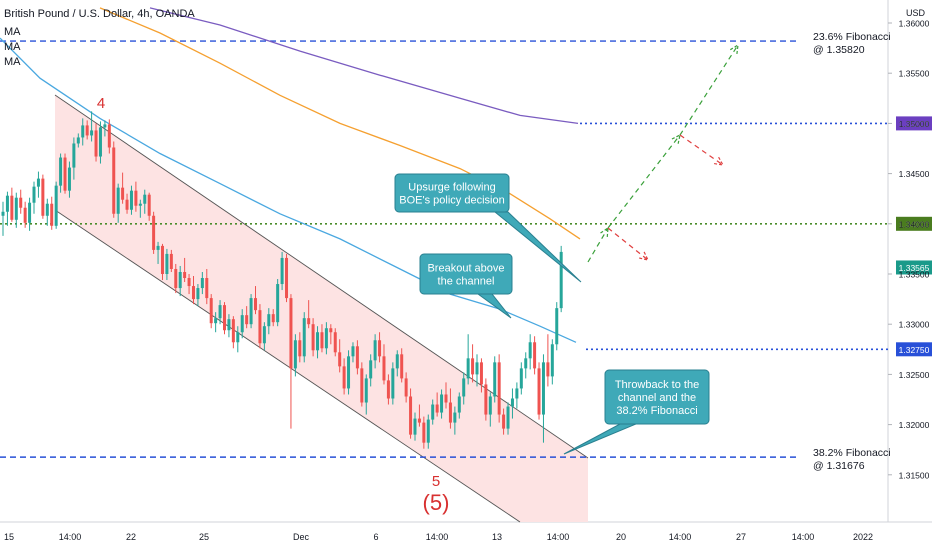 The height and width of the screenshot is (550, 932). Describe the element at coordinates (452, 193) in the screenshot. I see `callout-surge-box` at that location.